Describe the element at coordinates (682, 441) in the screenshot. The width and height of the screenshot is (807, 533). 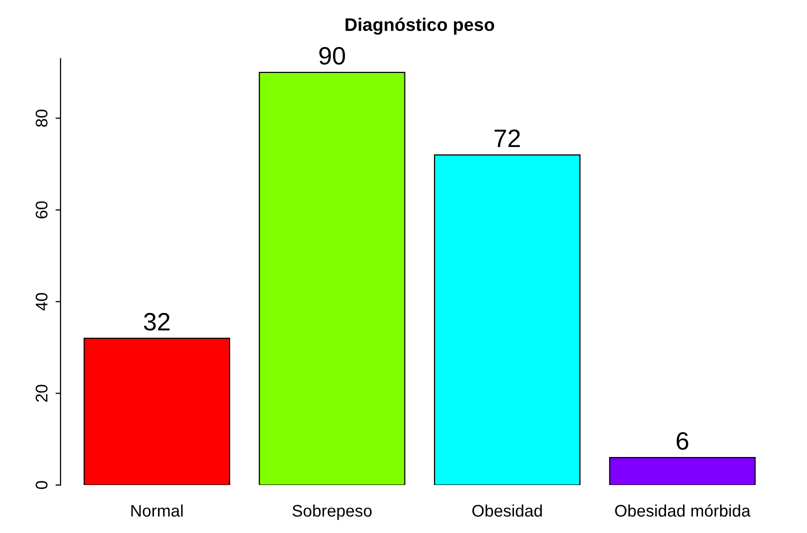
I see `data-label: 6` at that location.